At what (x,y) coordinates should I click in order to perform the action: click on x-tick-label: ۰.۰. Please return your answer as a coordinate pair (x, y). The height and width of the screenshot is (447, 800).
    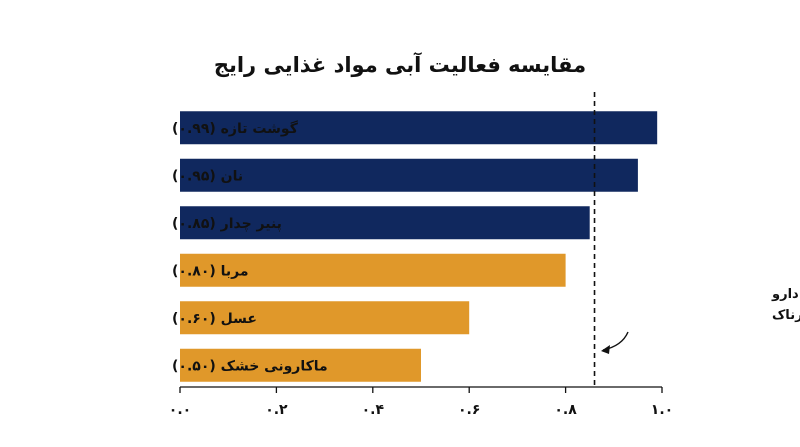
    Looking at the image, I should click on (180, 410).